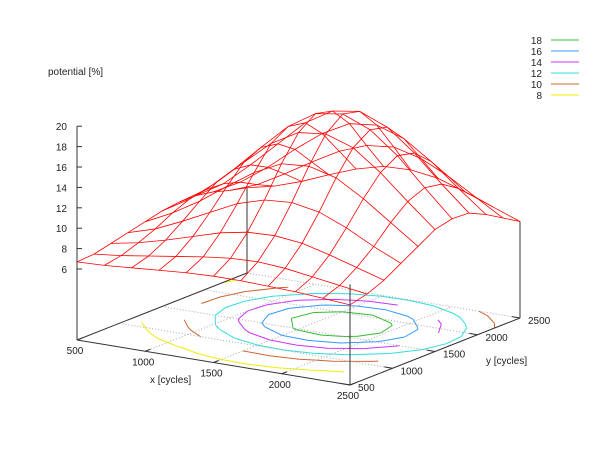  What do you see at coordinates (143, 362) in the screenshot?
I see `x-tick-label: 1000` at bounding box center [143, 362].